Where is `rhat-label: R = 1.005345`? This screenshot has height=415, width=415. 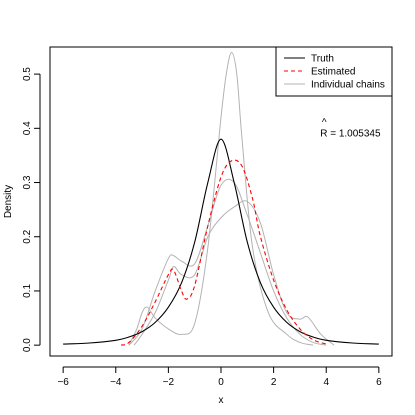 rhat-label: R = 1.005345 is located at coordinates (350, 134).